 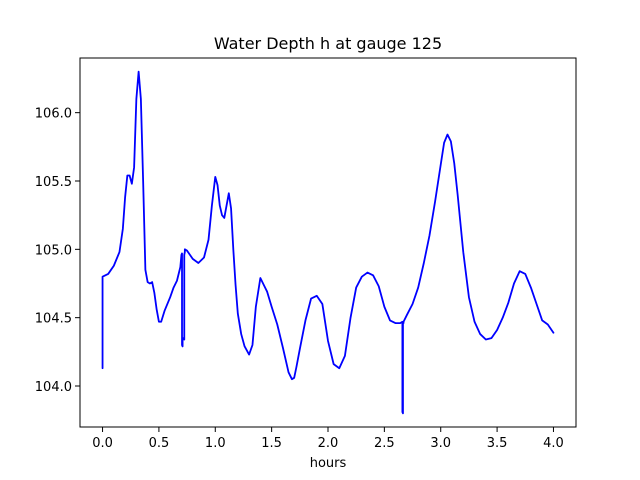 What do you see at coordinates (497, 443) in the screenshot?
I see `x-tick-label: 3.5` at bounding box center [497, 443].